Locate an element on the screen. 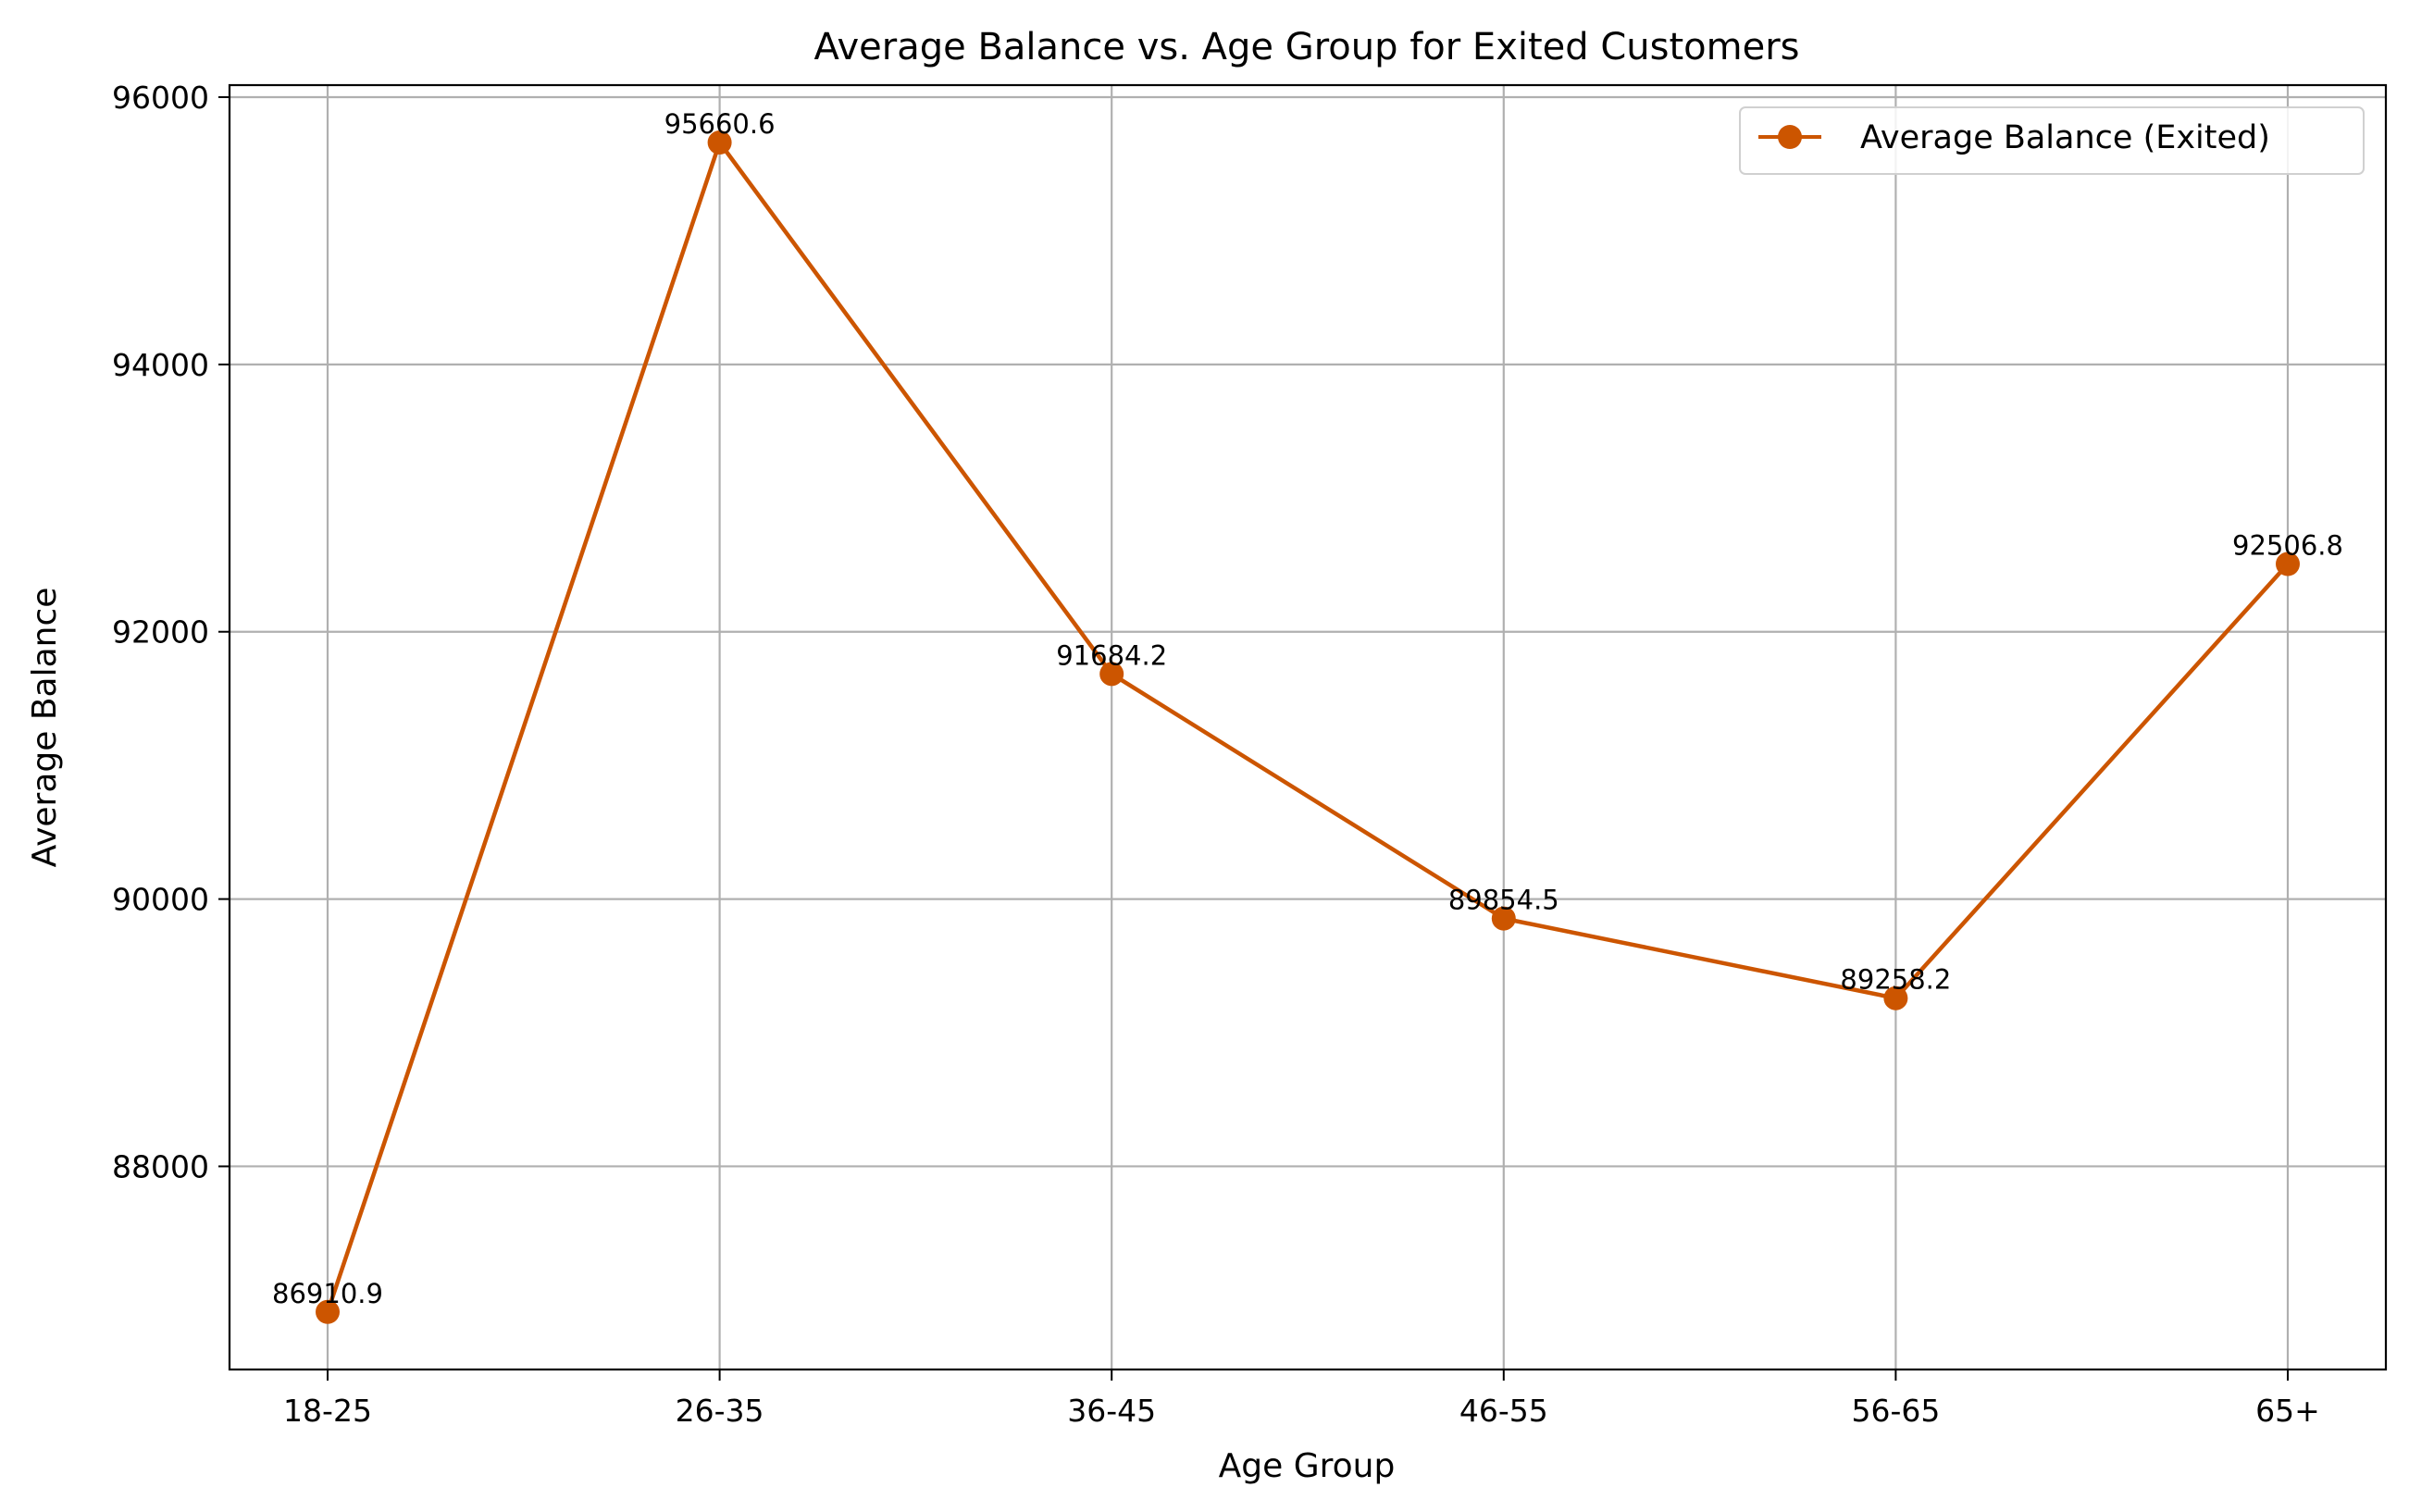 The image size is (2409, 1512). x-axis-label: Age Group is located at coordinates (1307, 1466).